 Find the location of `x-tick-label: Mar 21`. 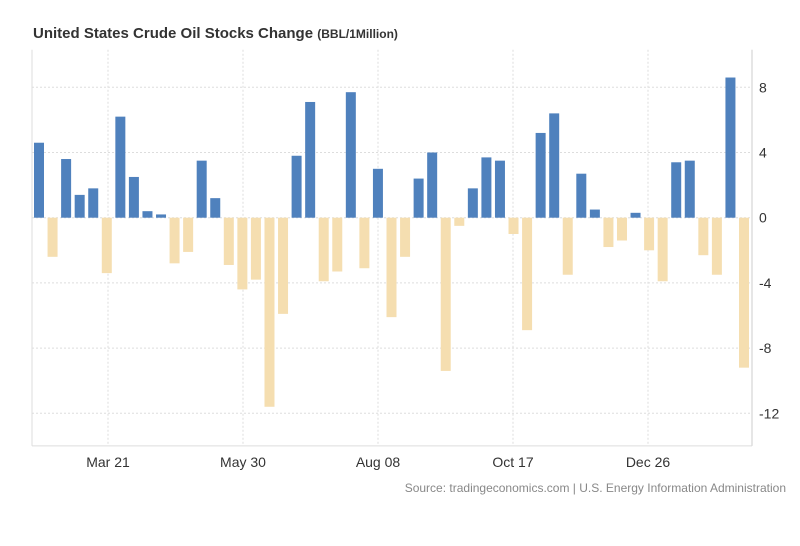

x-tick-label: Mar 21 is located at coordinates (108, 462).